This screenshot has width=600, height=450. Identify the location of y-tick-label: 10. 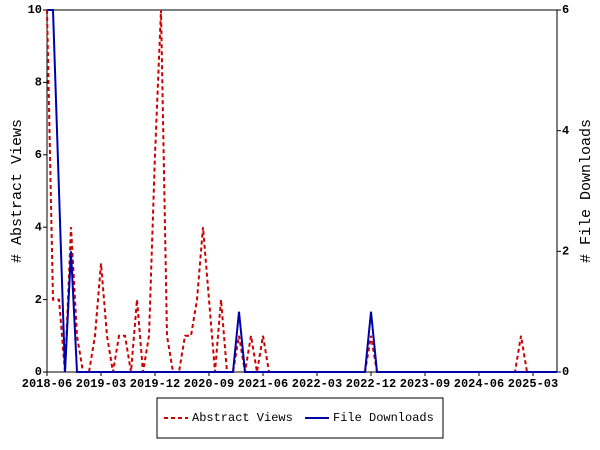
(35, 10).